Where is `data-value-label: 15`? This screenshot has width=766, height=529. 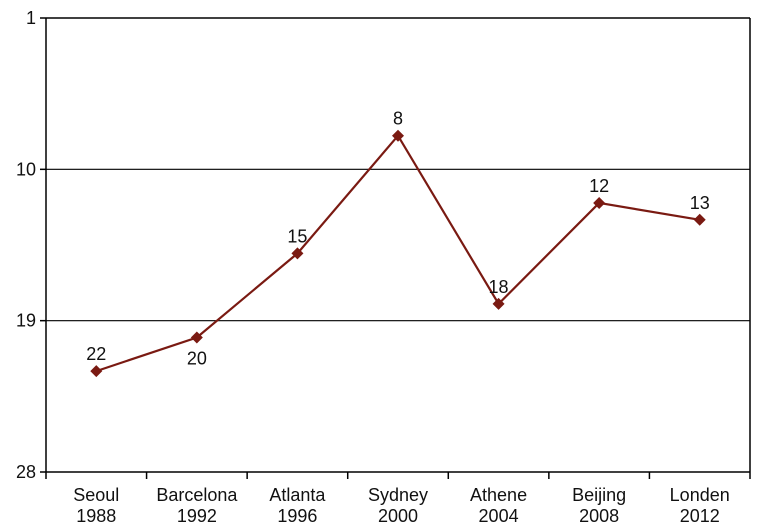
data-value-label: 15 is located at coordinates (297, 236).